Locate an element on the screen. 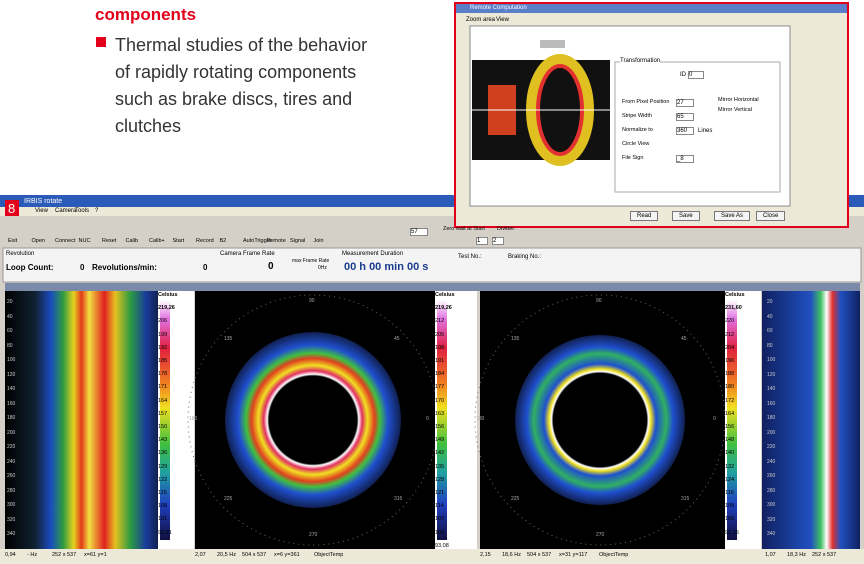 The height and width of the screenshot is (564, 864). scale-label: 140 is located at coordinates (730, 453).